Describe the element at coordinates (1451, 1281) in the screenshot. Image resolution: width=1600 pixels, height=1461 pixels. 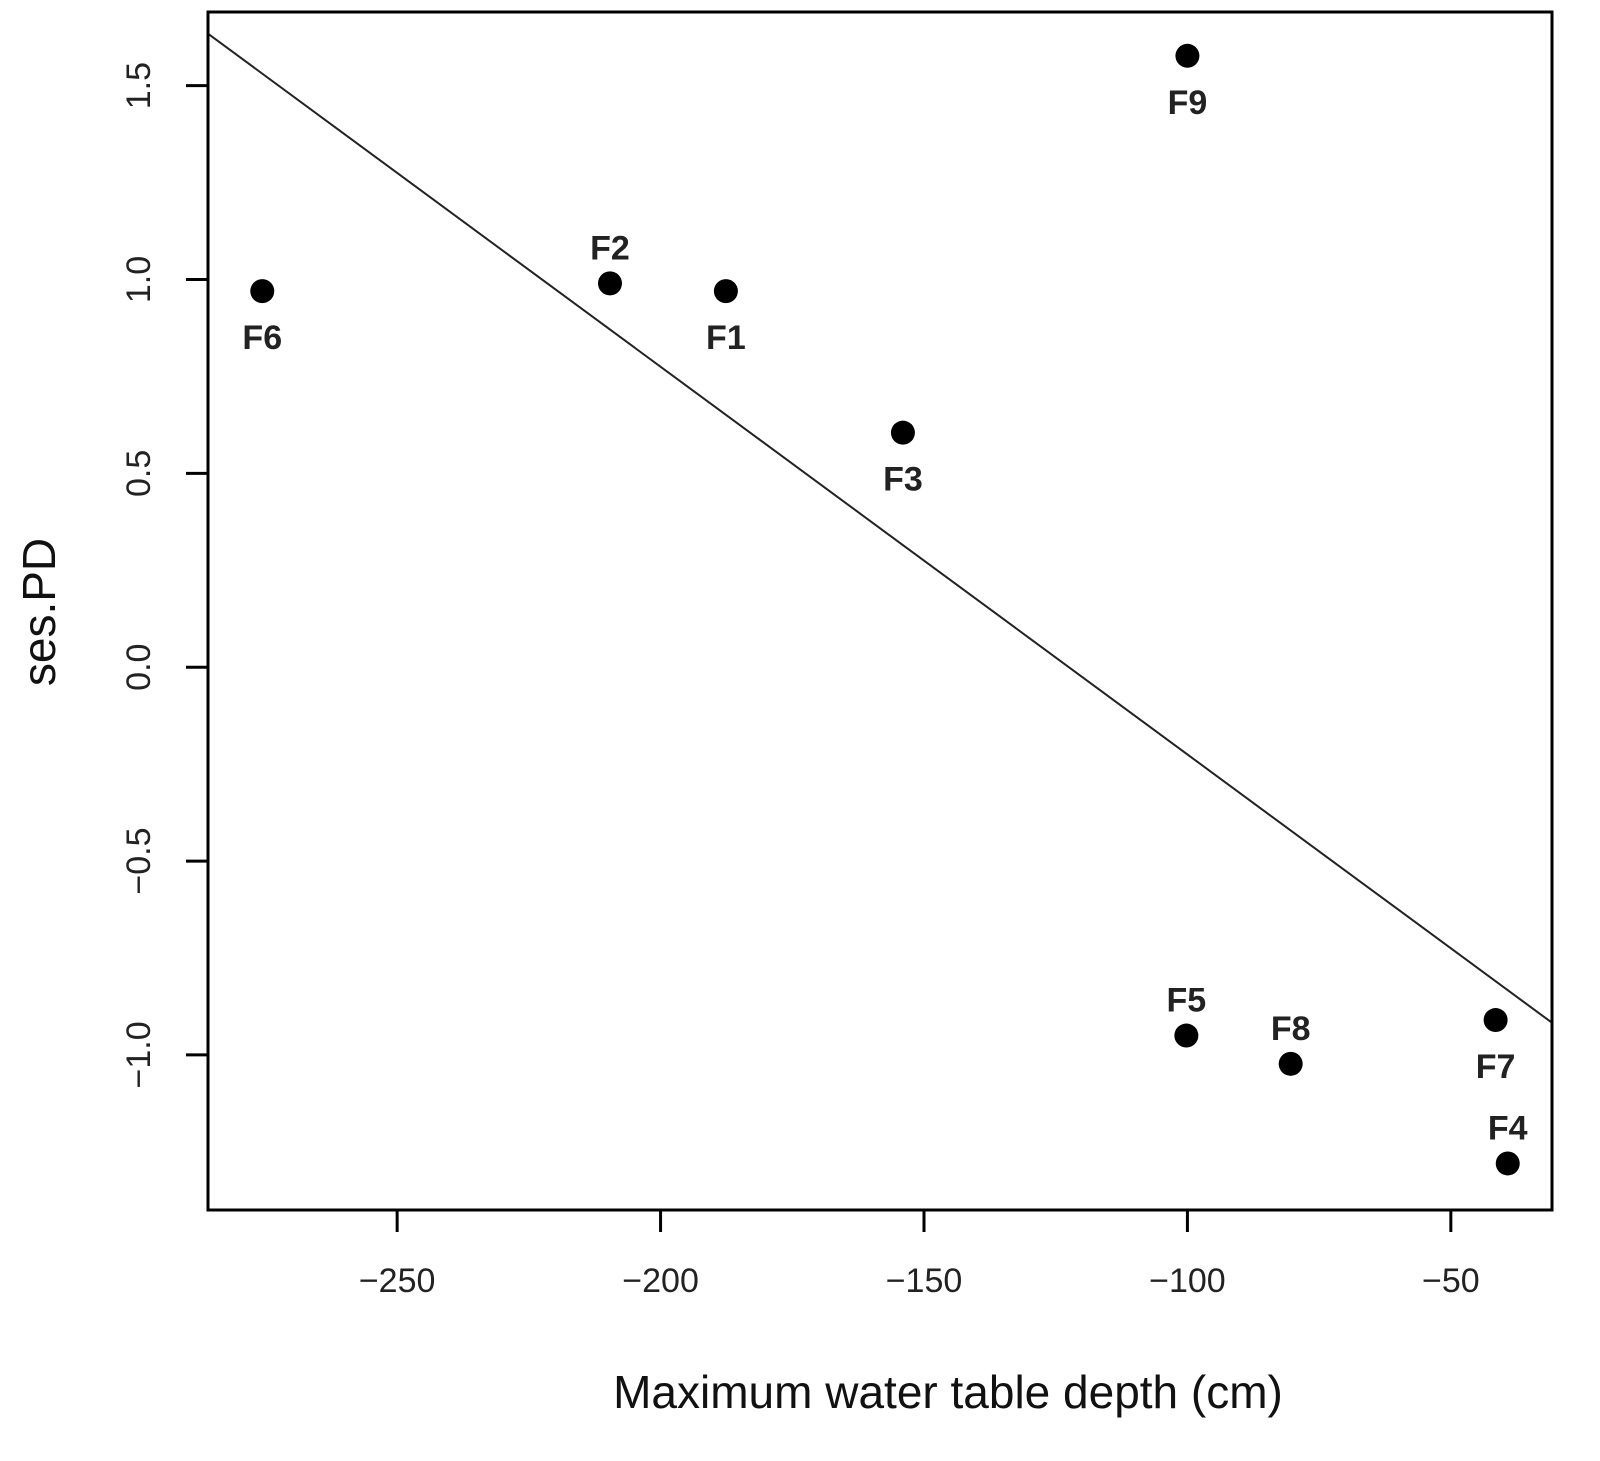
I see `x-tick-label: −50` at that location.